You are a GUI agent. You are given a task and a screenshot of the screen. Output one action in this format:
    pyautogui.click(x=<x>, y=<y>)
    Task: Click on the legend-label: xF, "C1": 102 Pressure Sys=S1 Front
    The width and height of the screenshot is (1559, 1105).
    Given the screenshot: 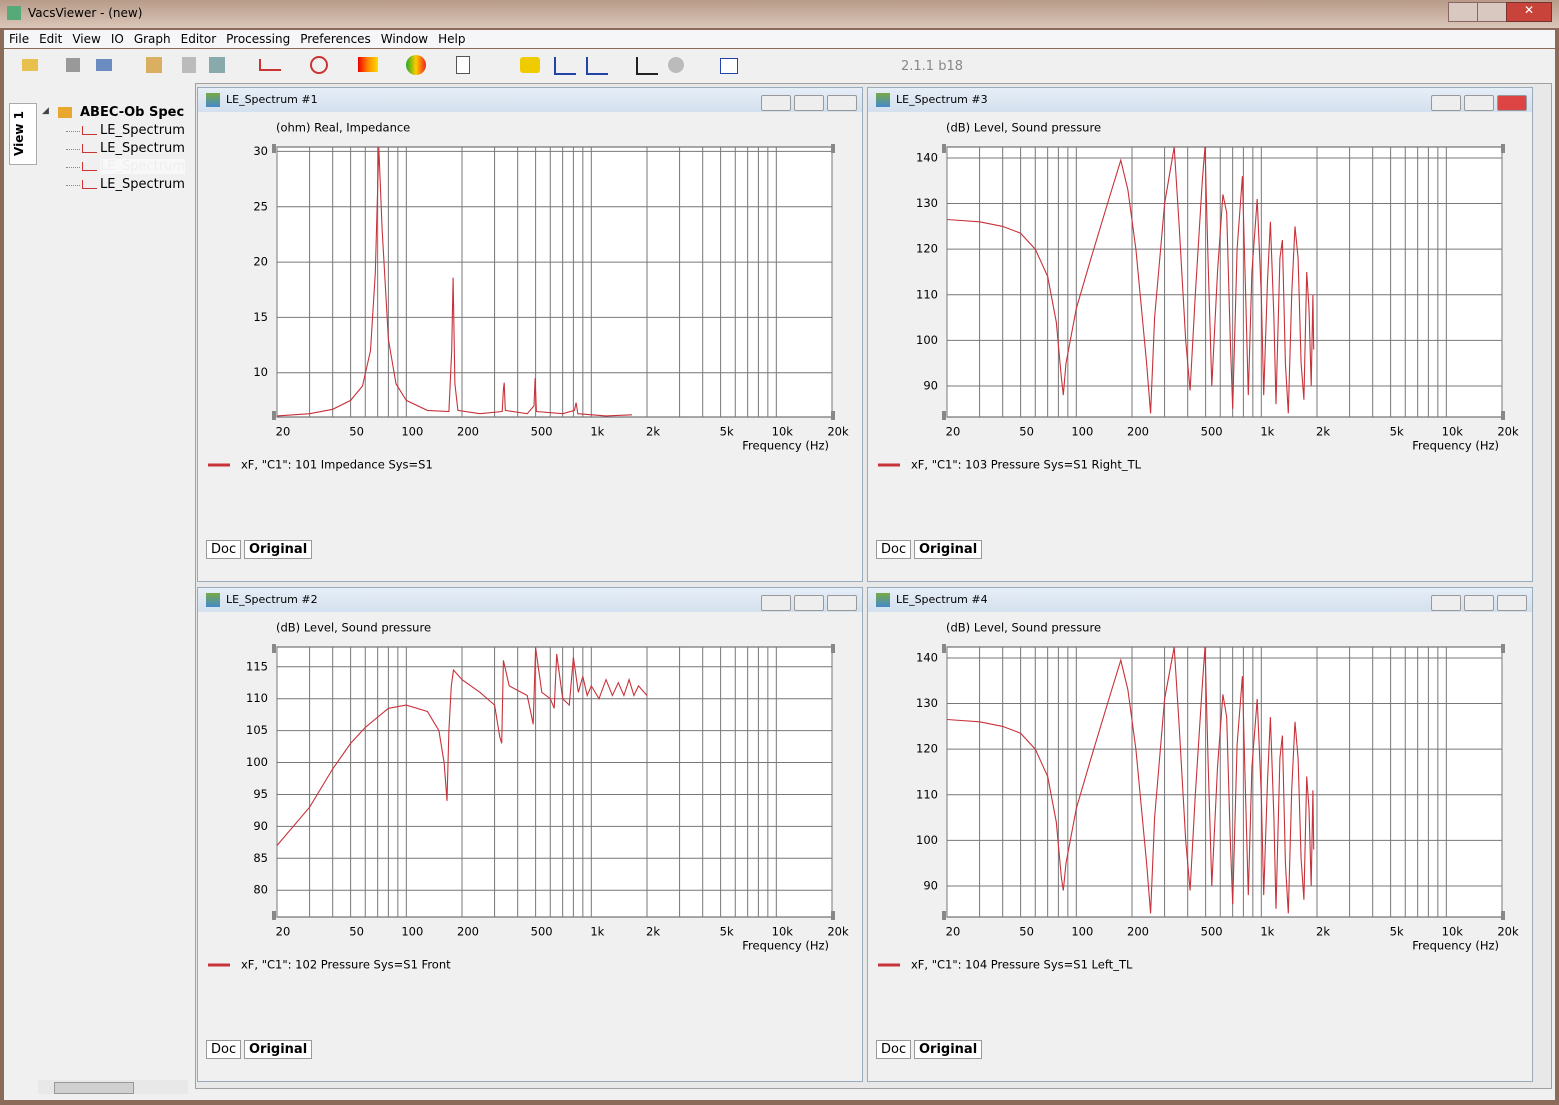 What is the action you would take?
    pyautogui.click(x=346, y=965)
    